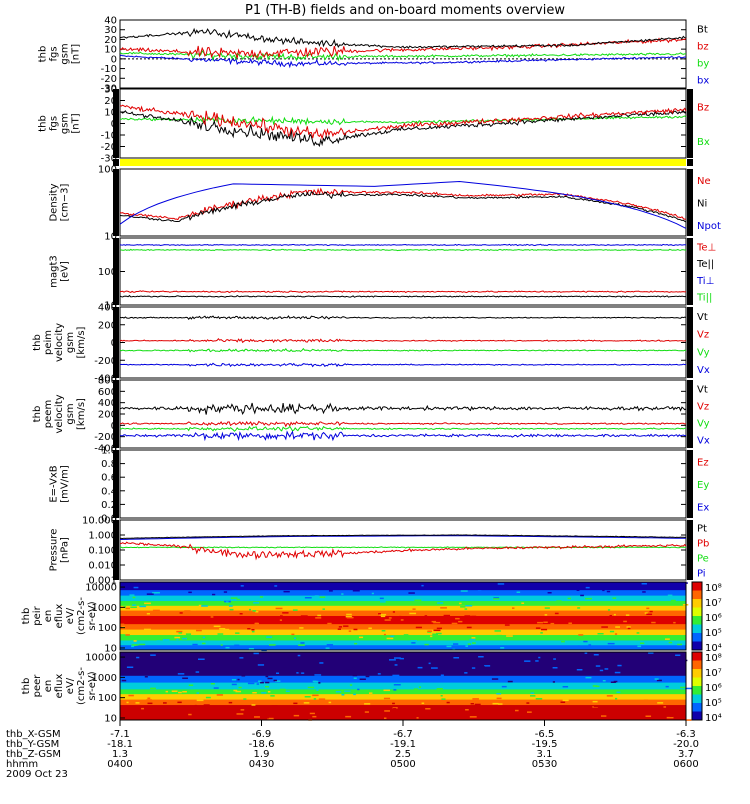 The height and width of the screenshot is (804, 750). I want to click on spectrogram, so click(404, 617).